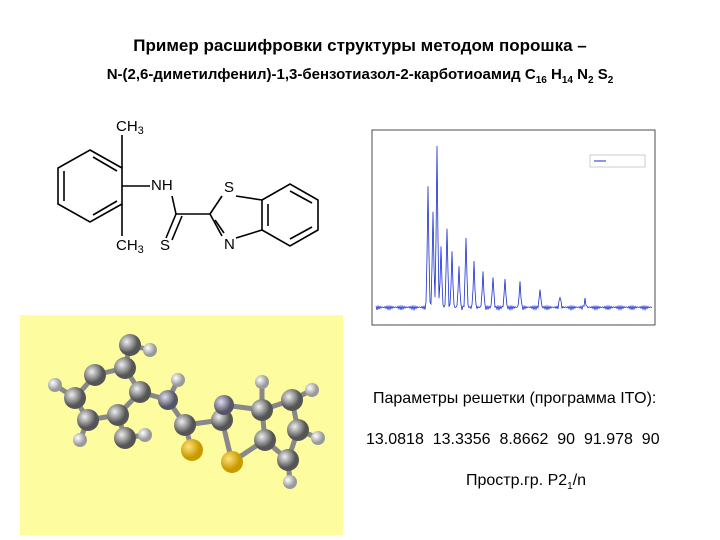  I want to click on el: C, so click(530, 74).